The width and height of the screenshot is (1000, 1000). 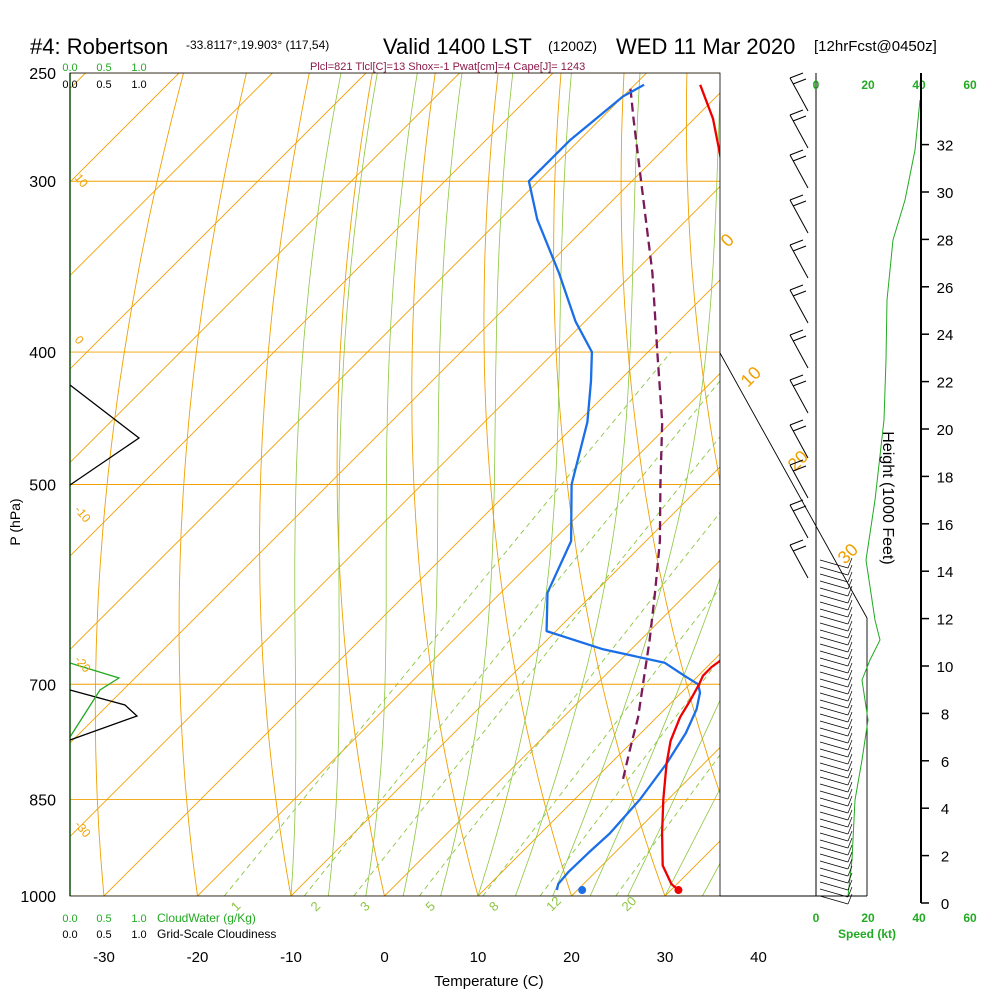 I want to click on cloudiness-scale-label: 0.0, so click(x=69, y=85).